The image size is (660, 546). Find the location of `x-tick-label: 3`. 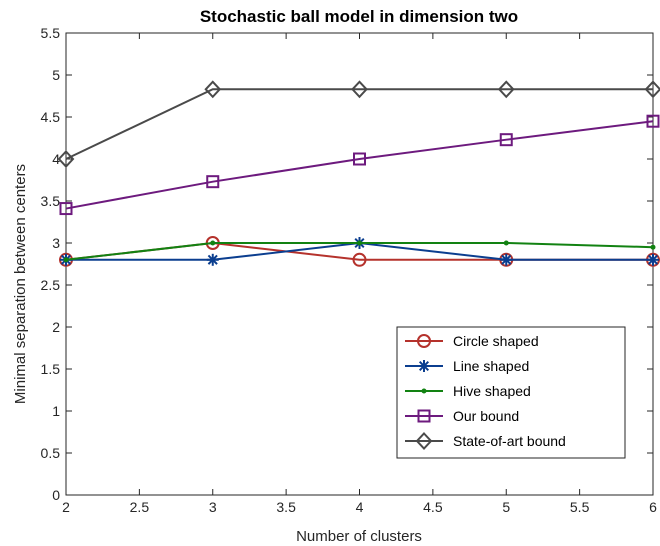

x-tick-label: 3 is located at coordinates (213, 507).